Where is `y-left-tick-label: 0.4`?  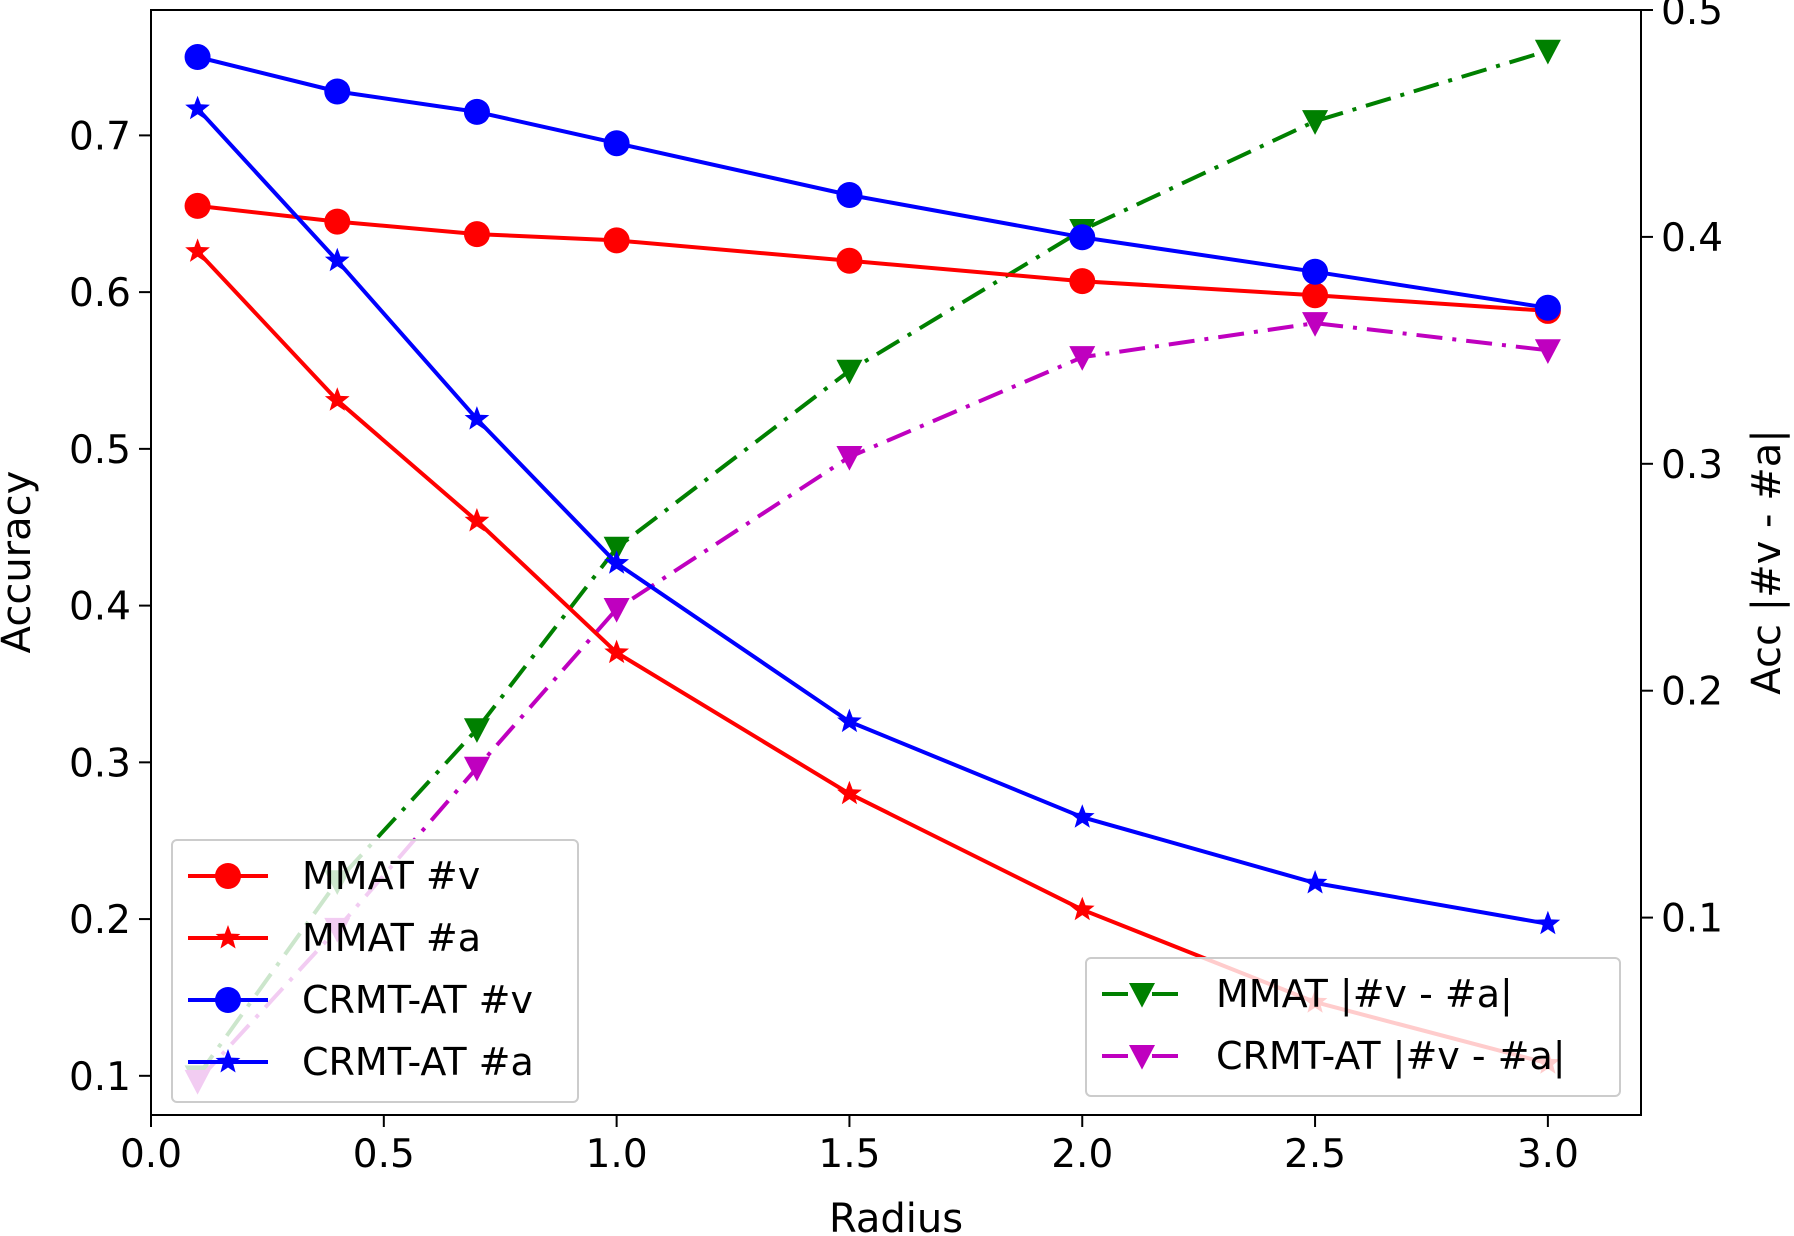 y-left-tick-label: 0.4 is located at coordinates (100, 607).